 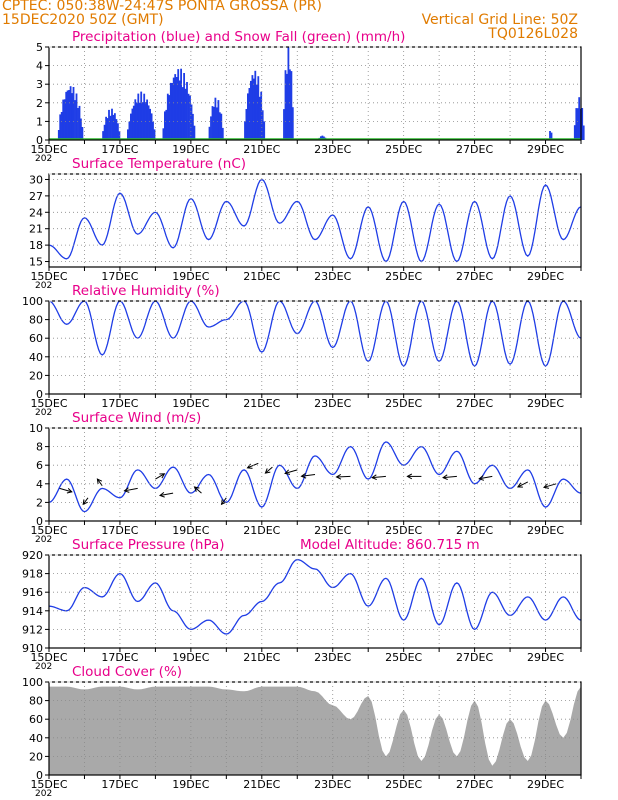 I want to click on temperature-ytick-label: 27, so click(x=36, y=196).